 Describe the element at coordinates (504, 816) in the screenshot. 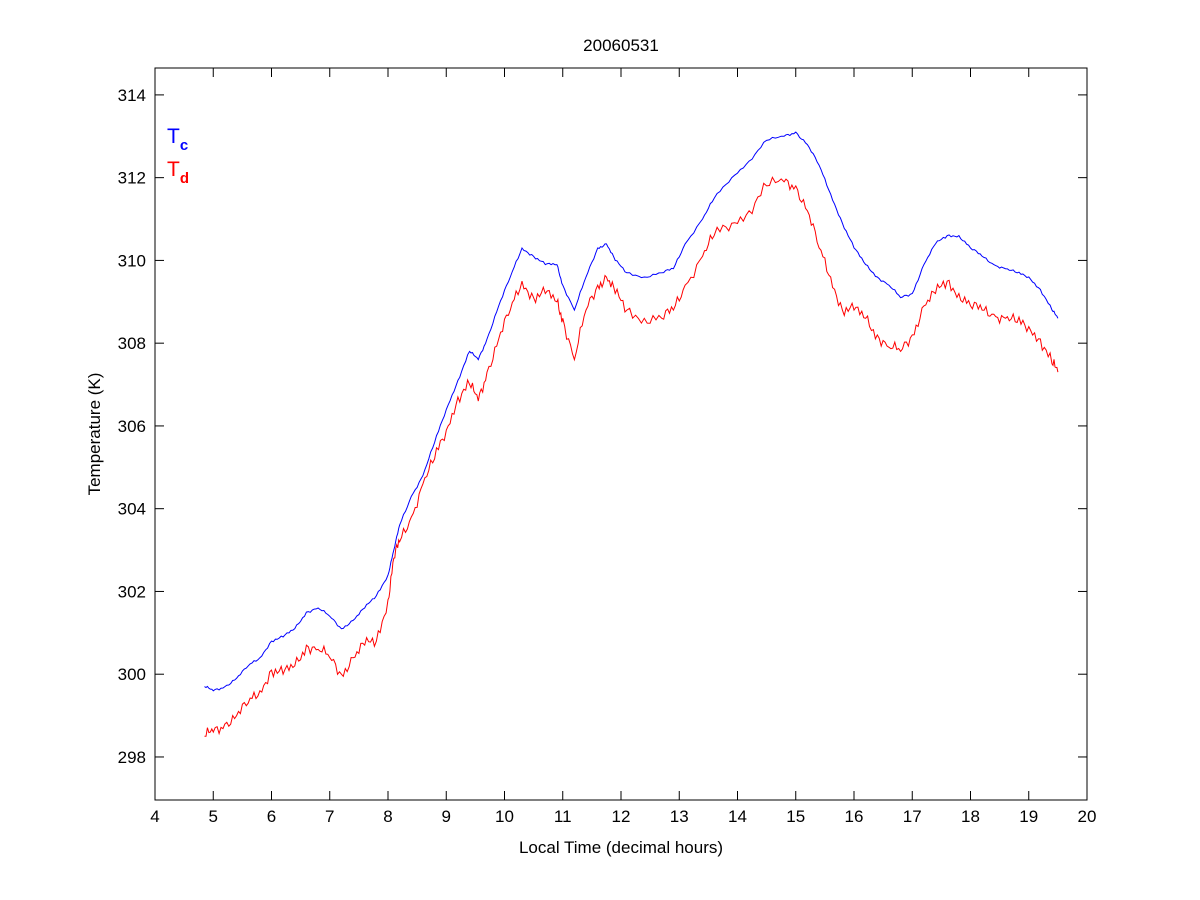

I see `x-tick-label: 10` at that location.